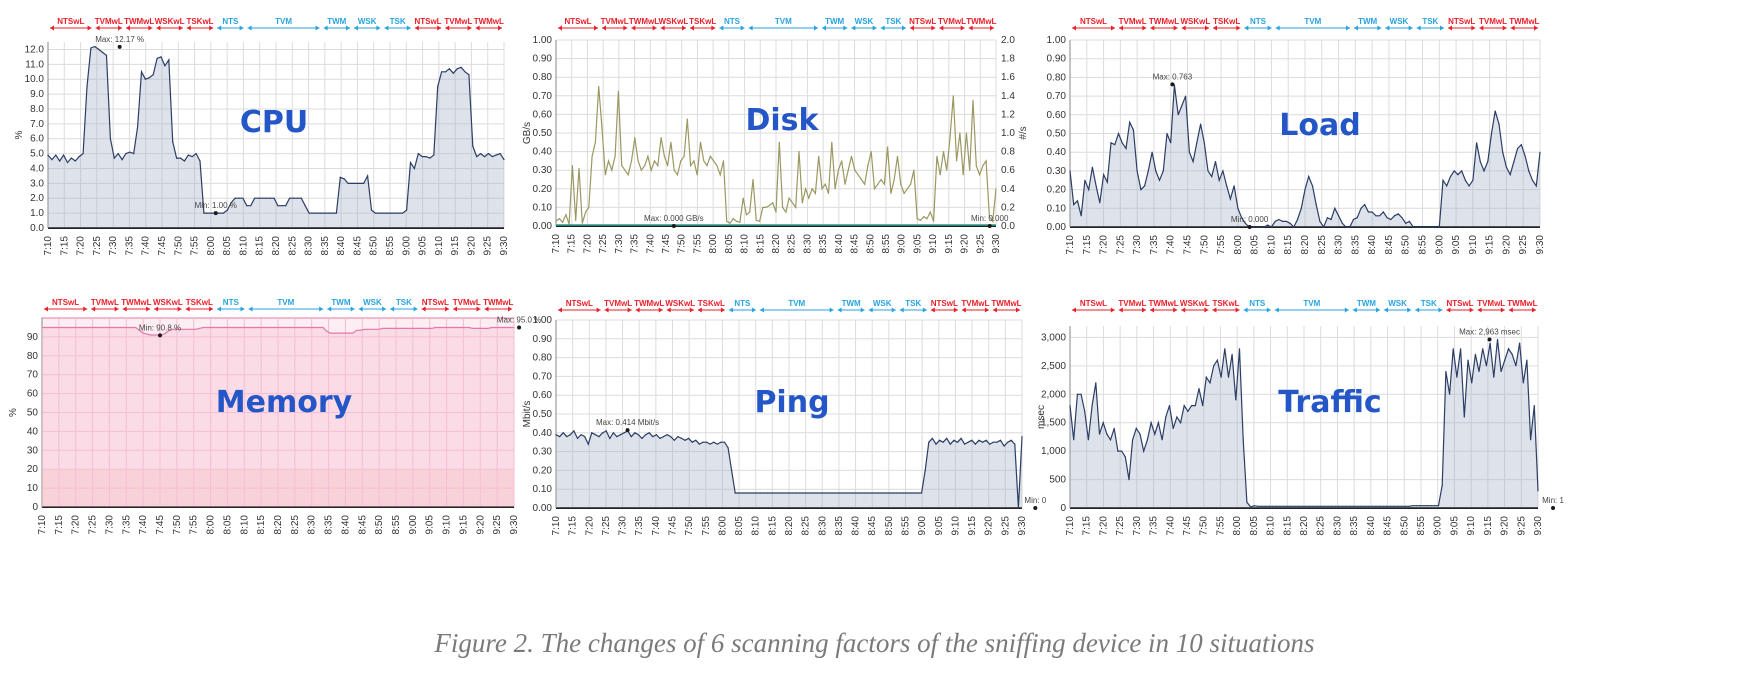 The image size is (1749, 693). What do you see at coordinates (1008, 152) in the screenshot?
I see `y-right-tick-label: 0.8` at bounding box center [1008, 152].